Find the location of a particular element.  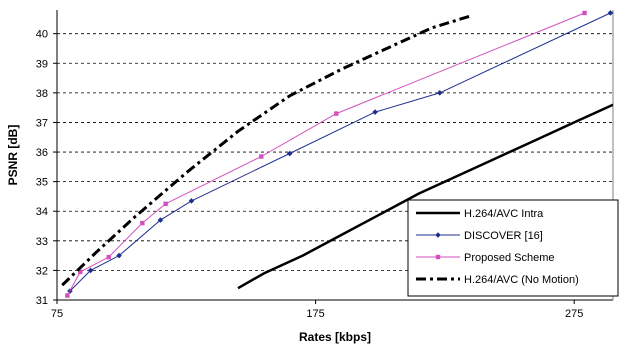

legend-entry: H.264/AVC Intra is located at coordinates (480, 214).